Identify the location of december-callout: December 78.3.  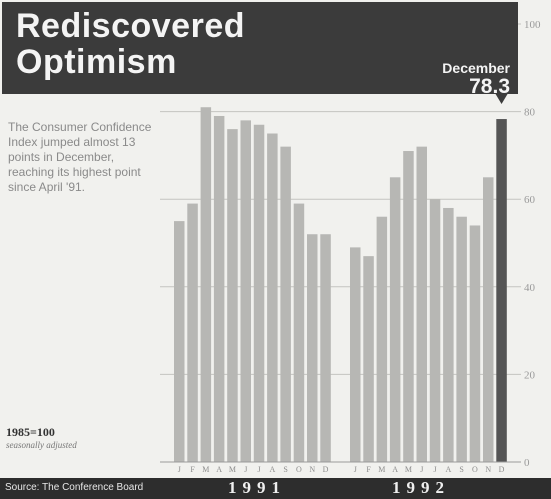
(476, 79).